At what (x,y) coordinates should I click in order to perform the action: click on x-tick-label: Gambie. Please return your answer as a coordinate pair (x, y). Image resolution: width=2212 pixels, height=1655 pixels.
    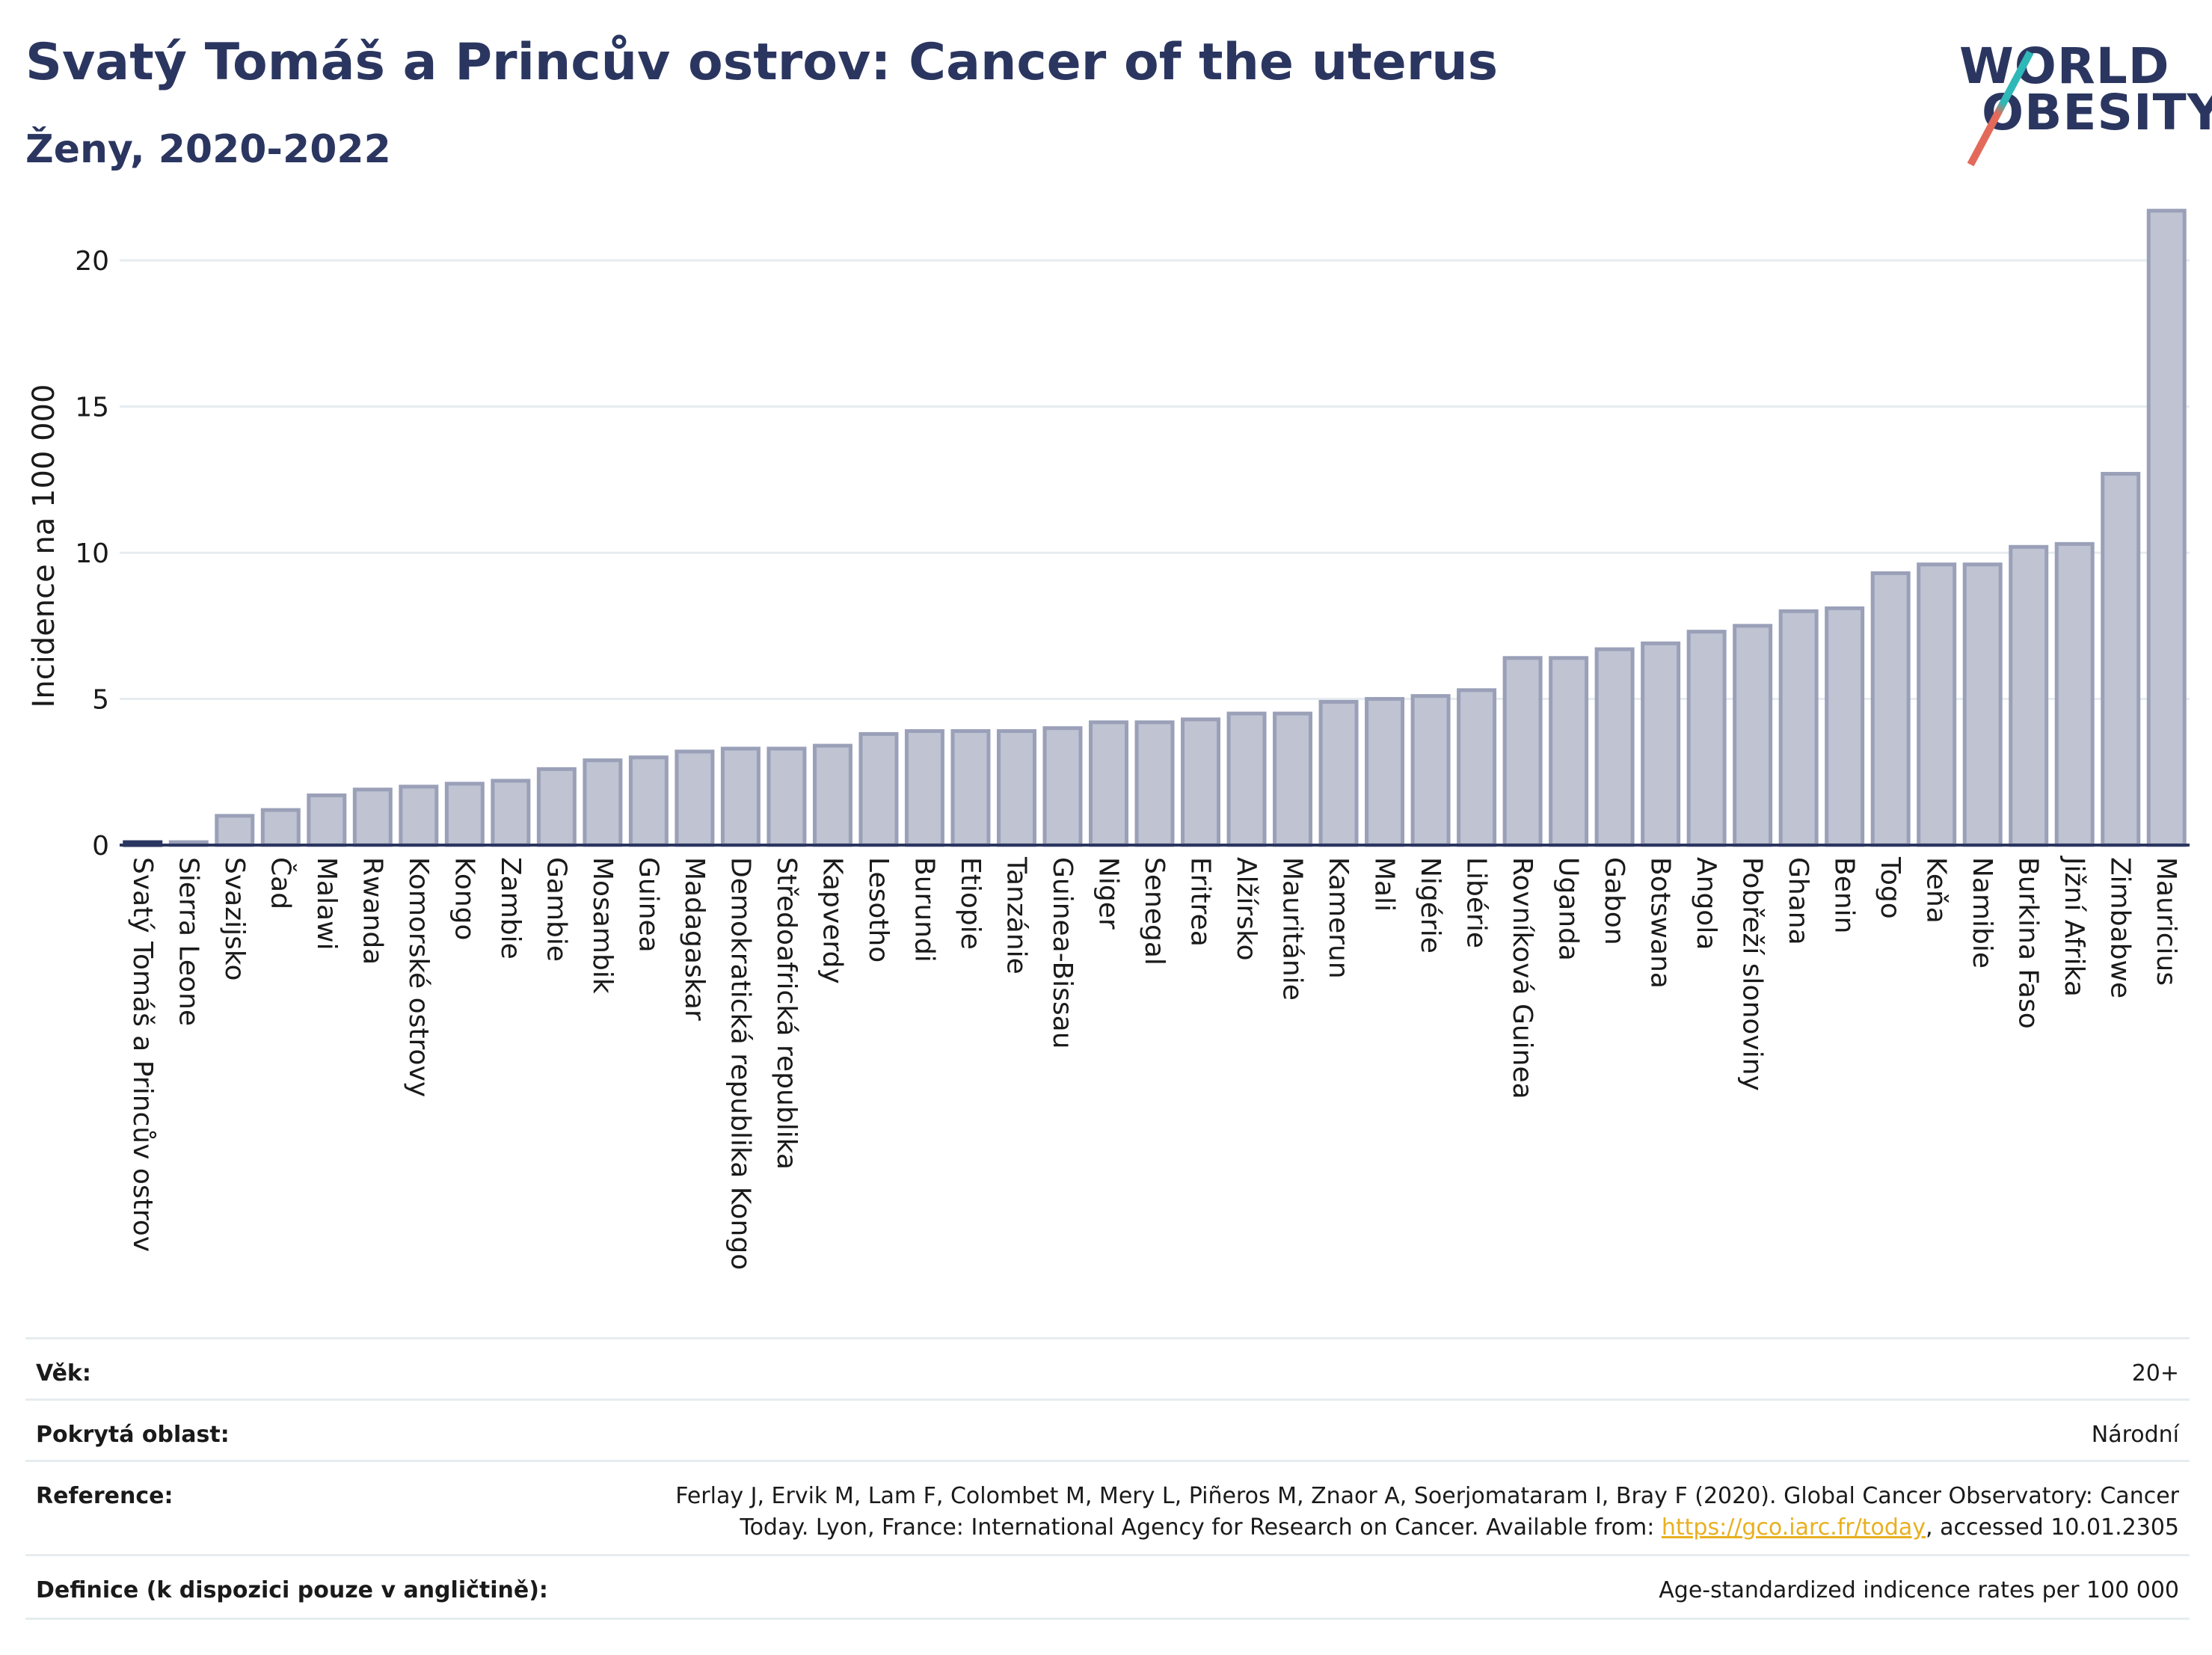
    Looking at the image, I should click on (556, 909).